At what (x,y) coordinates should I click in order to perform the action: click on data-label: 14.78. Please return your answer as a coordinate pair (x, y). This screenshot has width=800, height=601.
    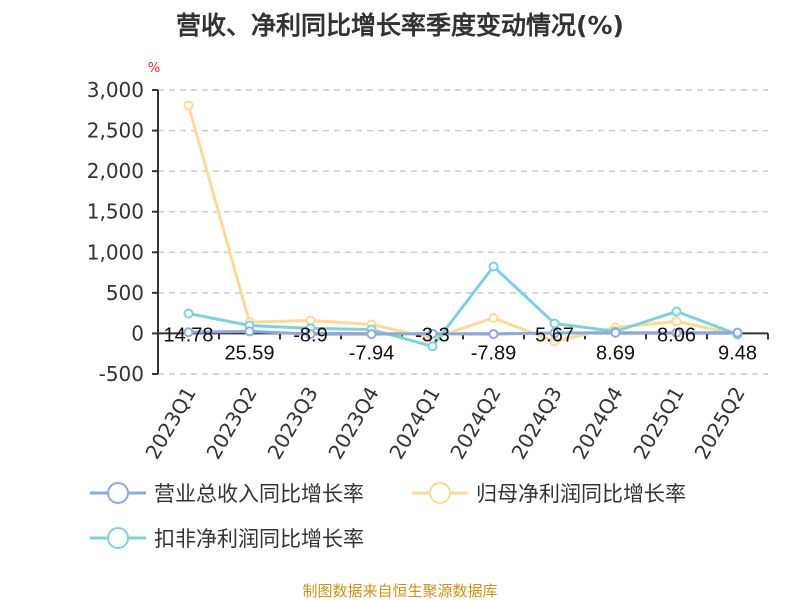
    Looking at the image, I should click on (188, 335).